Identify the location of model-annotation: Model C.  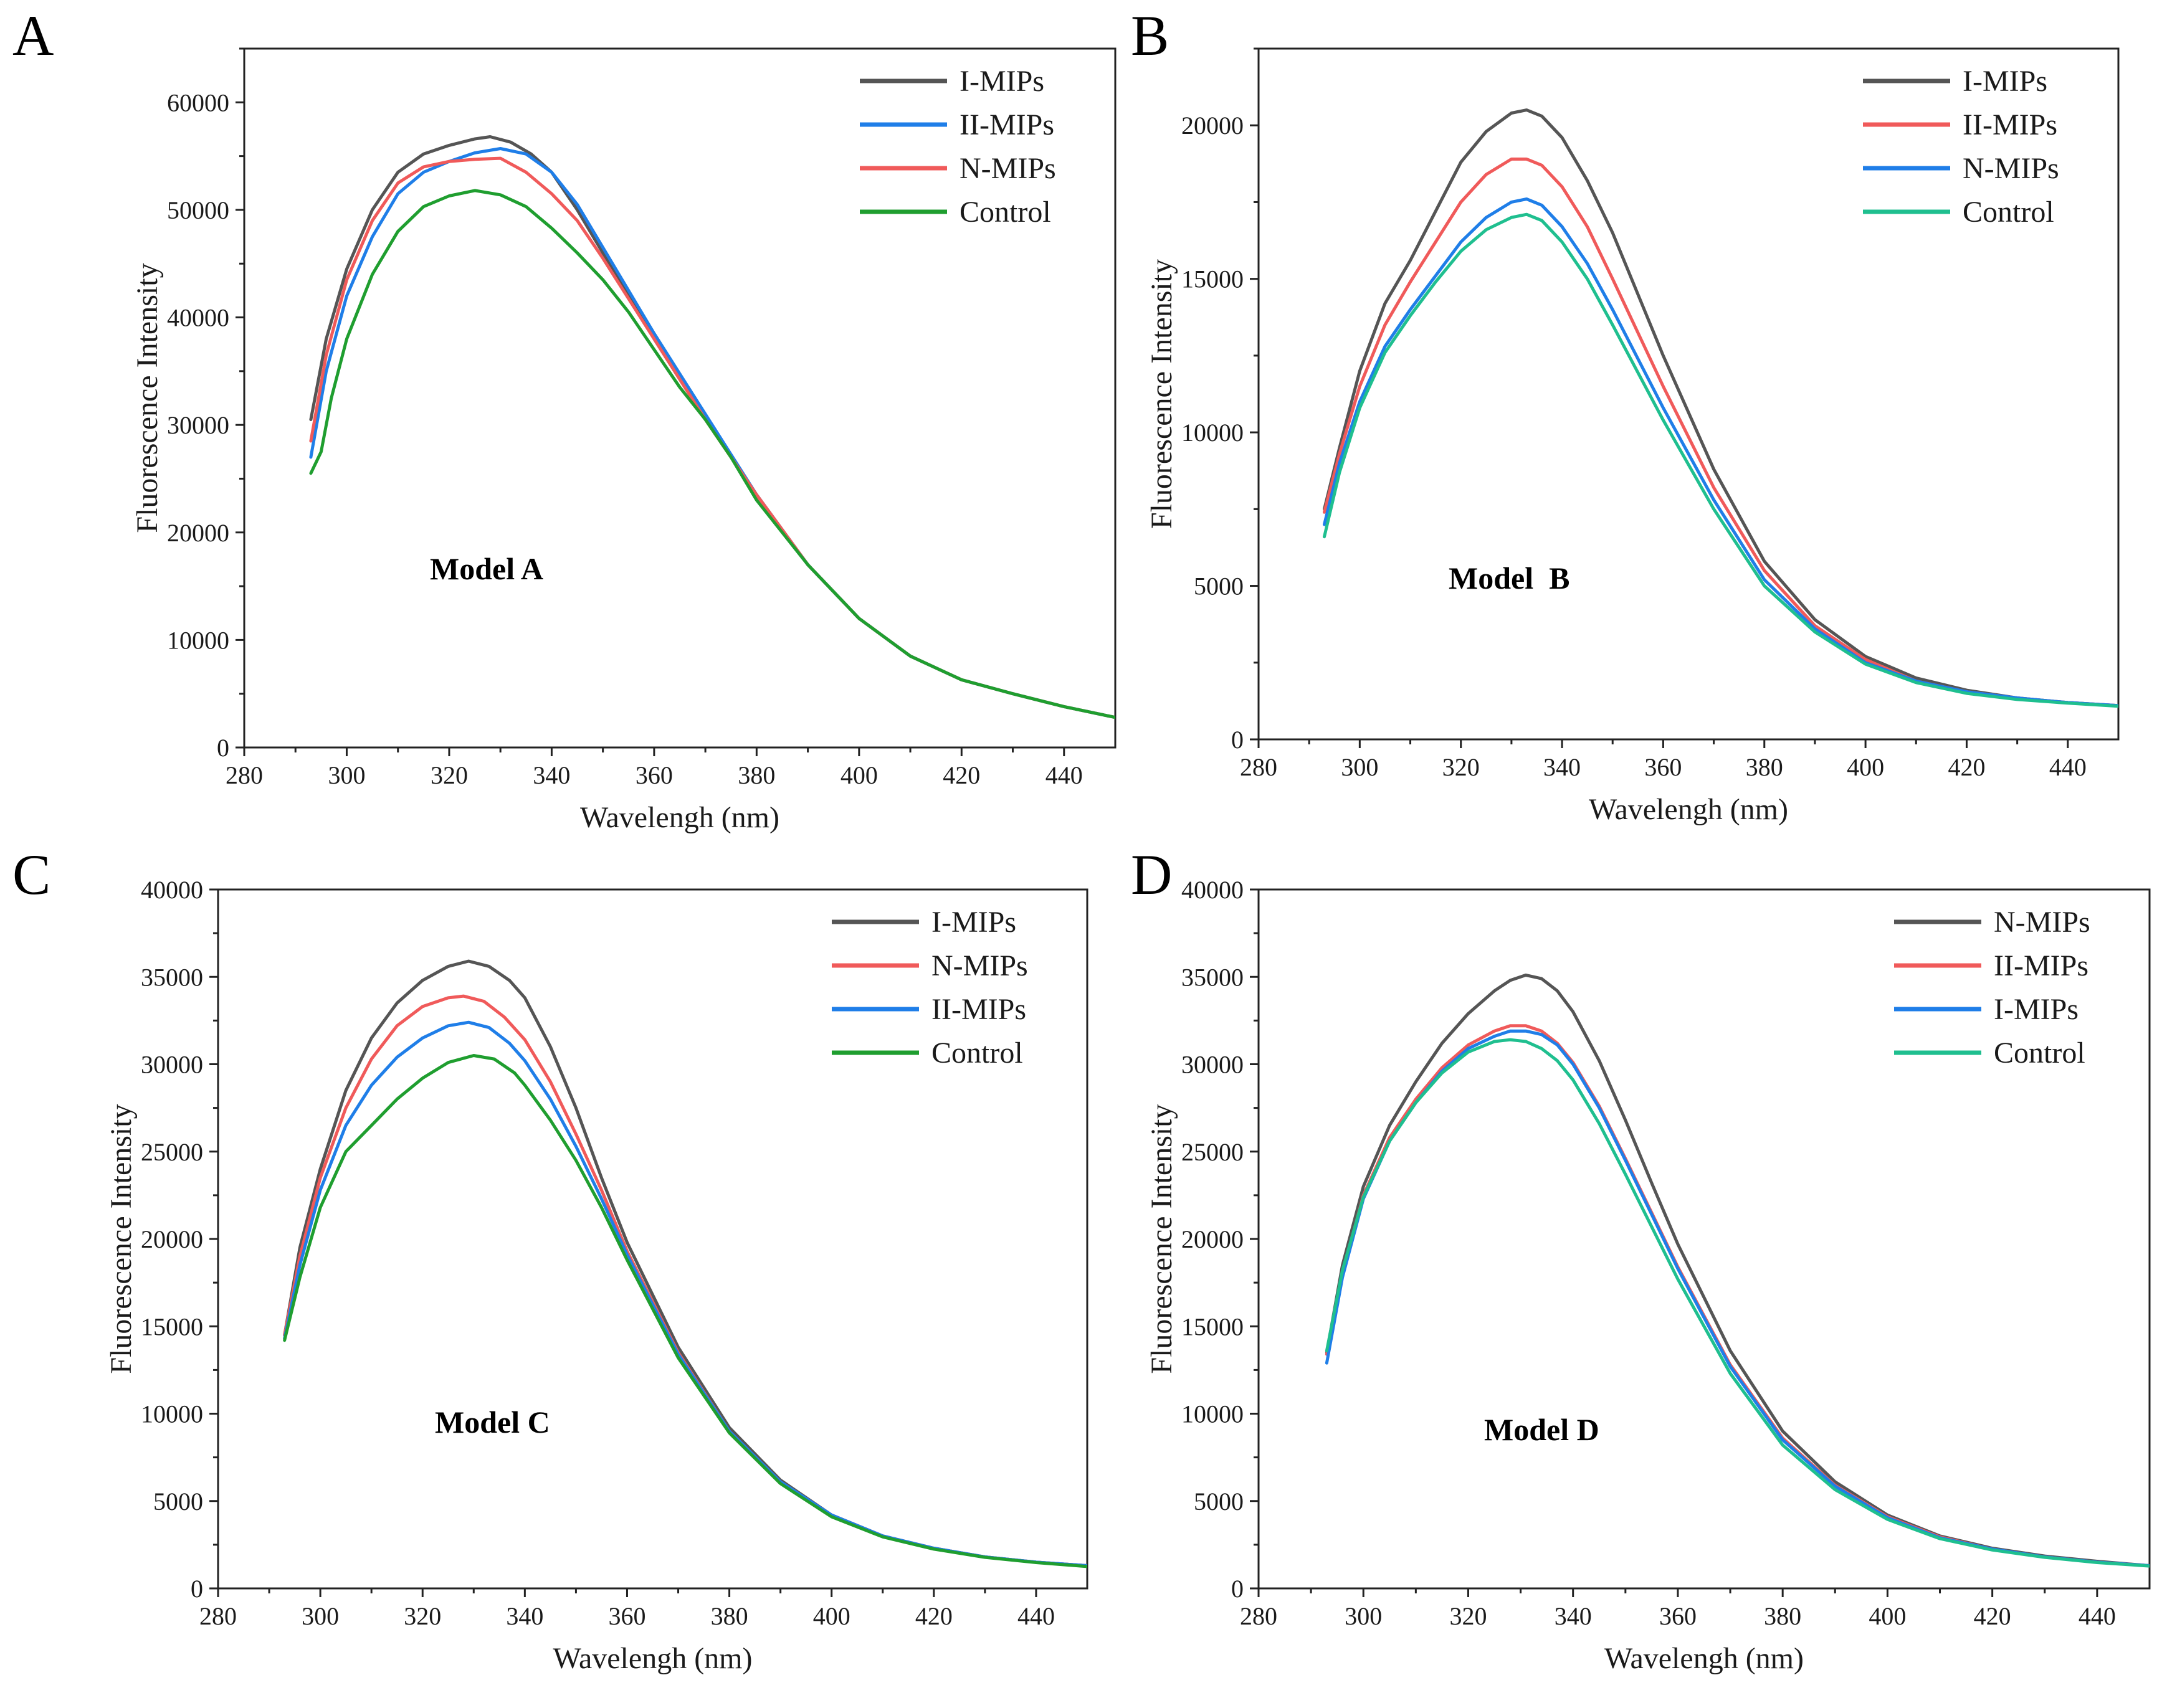
(492, 1422).